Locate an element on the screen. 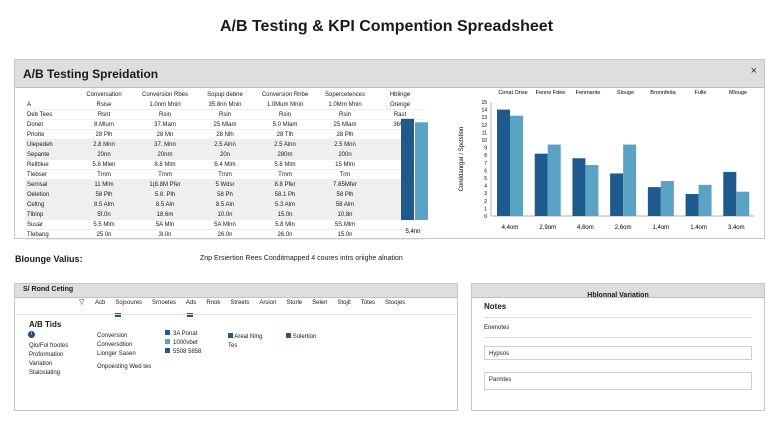 The width and height of the screenshot is (773, 422). table-cell: 5S.Mlm is located at coordinates (345, 224).